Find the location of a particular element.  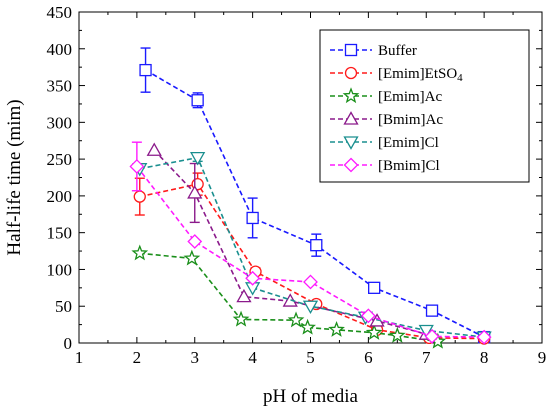

legend-label: [Emim]Ac is located at coordinates (410, 97).